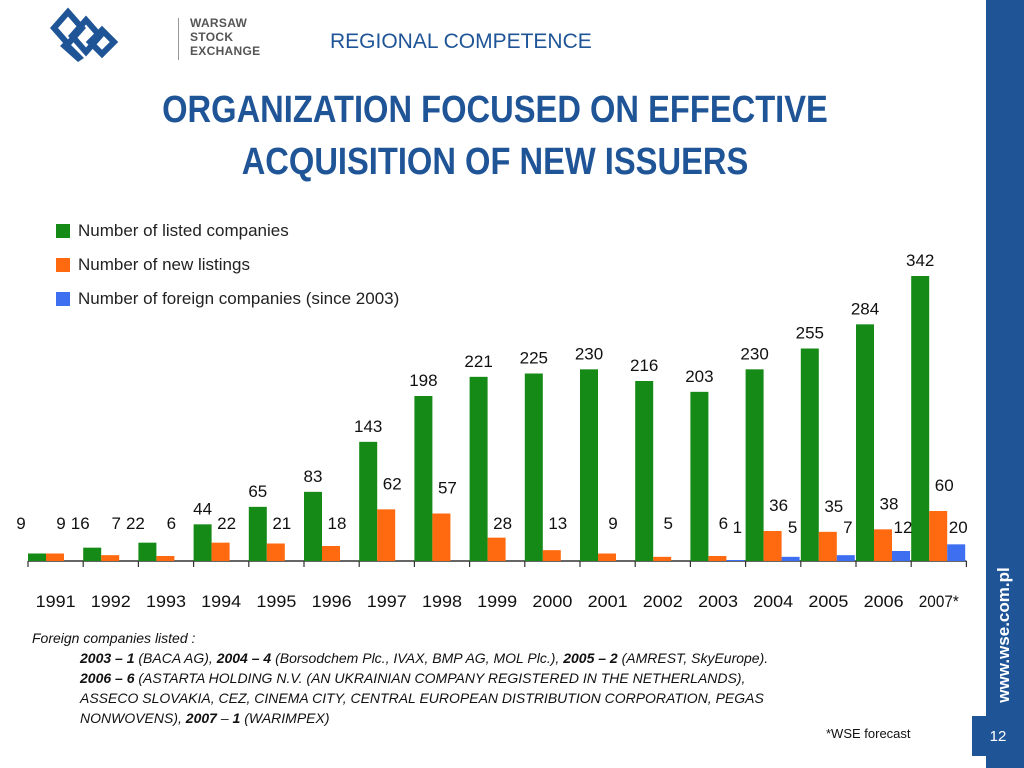 The width and height of the screenshot is (1024, 768). I want to click on data-label-listed: 342, so click(920, 260).